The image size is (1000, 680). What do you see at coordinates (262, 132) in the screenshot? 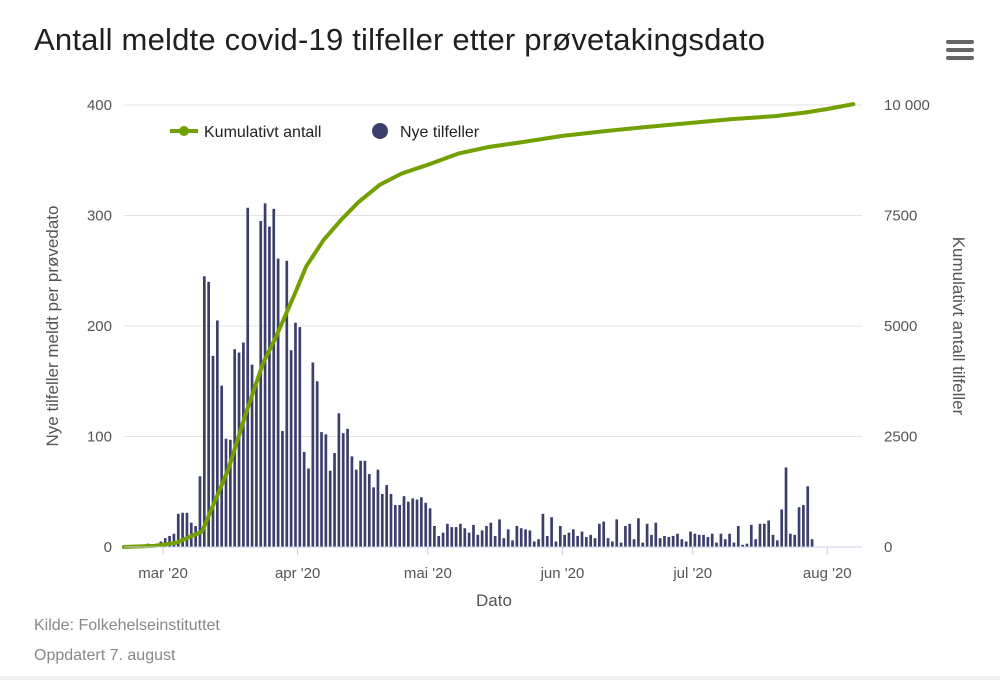
I see `legend-item-kumulativt-antall: Kumulativt antall` at bounding box center [262, 132].